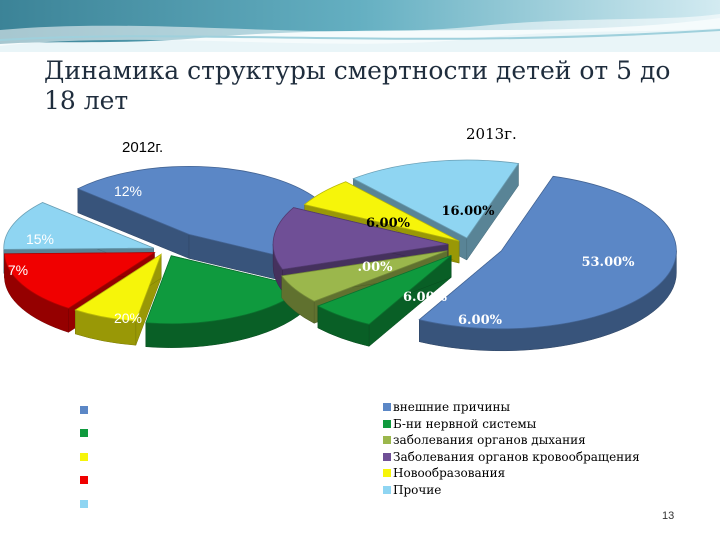  What do you see at coordinates (489, 440) in the screenshot?
I see `legend-label: заболевания органов дыхания` at bounding box center [489, 440].